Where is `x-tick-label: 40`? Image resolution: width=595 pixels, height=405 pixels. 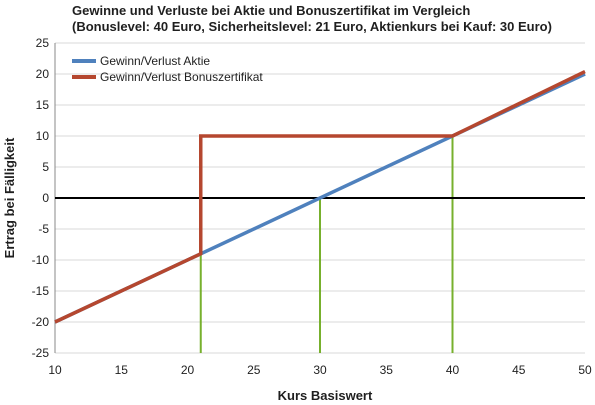 x-tick-label: 40 is located at coordinates (453, 370).